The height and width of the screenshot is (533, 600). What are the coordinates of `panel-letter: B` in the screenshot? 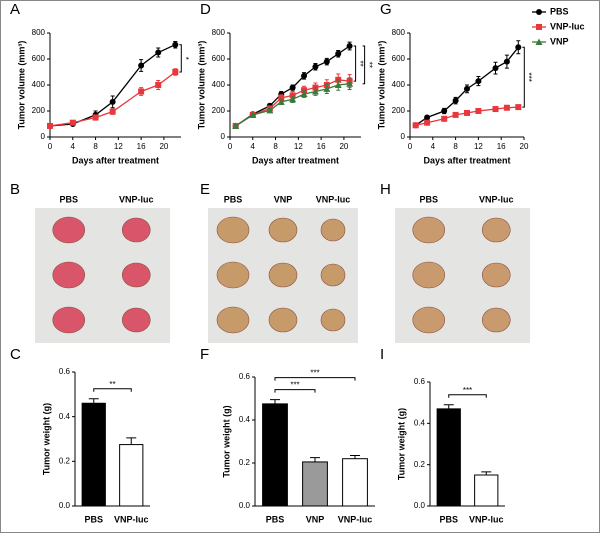 It's located at (15, 189).